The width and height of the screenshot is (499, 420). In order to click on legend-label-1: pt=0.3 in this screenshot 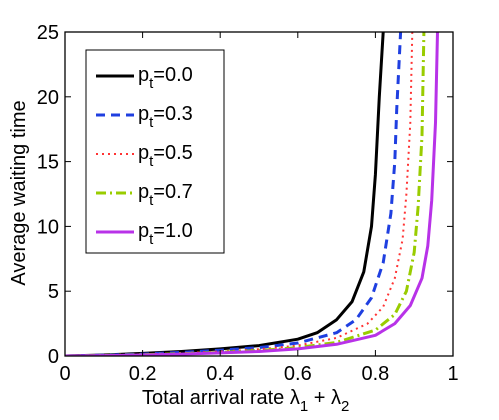, I will do `click(165, 117)`.